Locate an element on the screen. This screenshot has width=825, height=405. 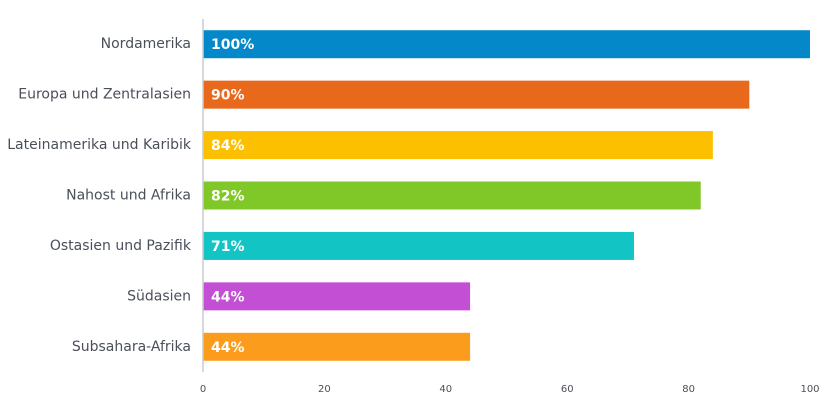
value-labels: 100% 90% 84% 82% 71% 44% 44% is located at coordinates (232, 196).